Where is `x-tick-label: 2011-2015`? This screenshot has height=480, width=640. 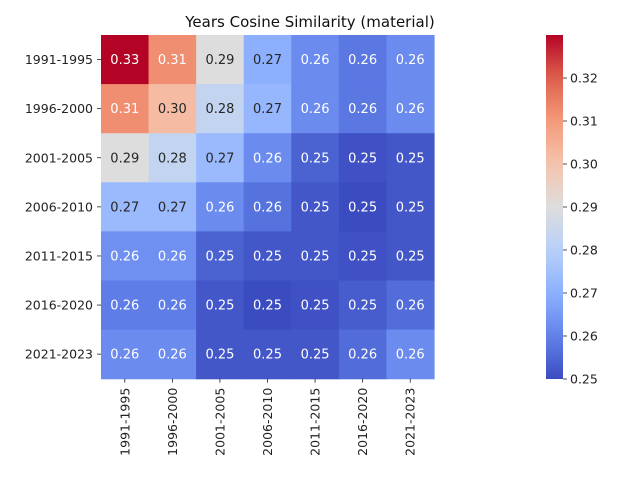 x-tick-label: 2011-2015 is located at coordinates (315, 422).